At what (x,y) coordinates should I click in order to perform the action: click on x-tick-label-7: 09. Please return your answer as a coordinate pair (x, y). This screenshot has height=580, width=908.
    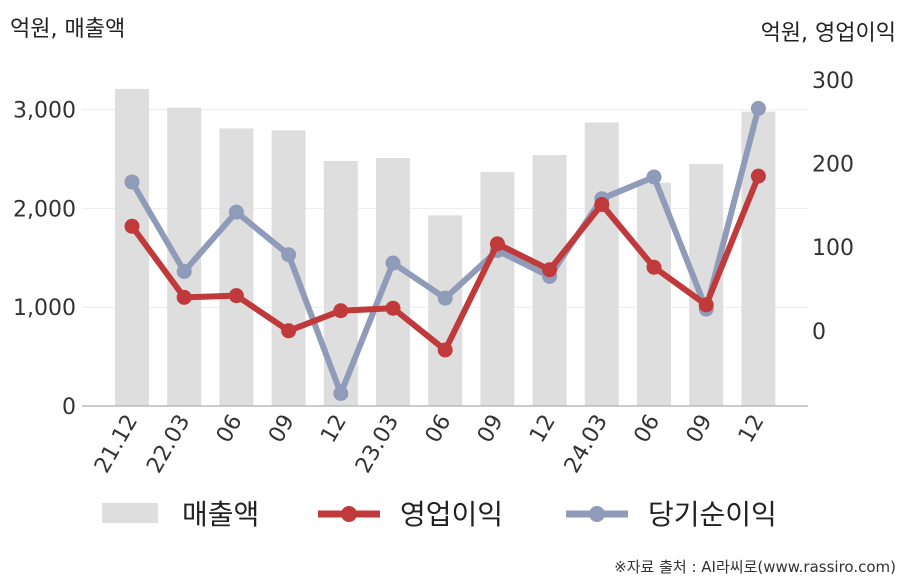
    Looking at the image, I should click on (491, 429).